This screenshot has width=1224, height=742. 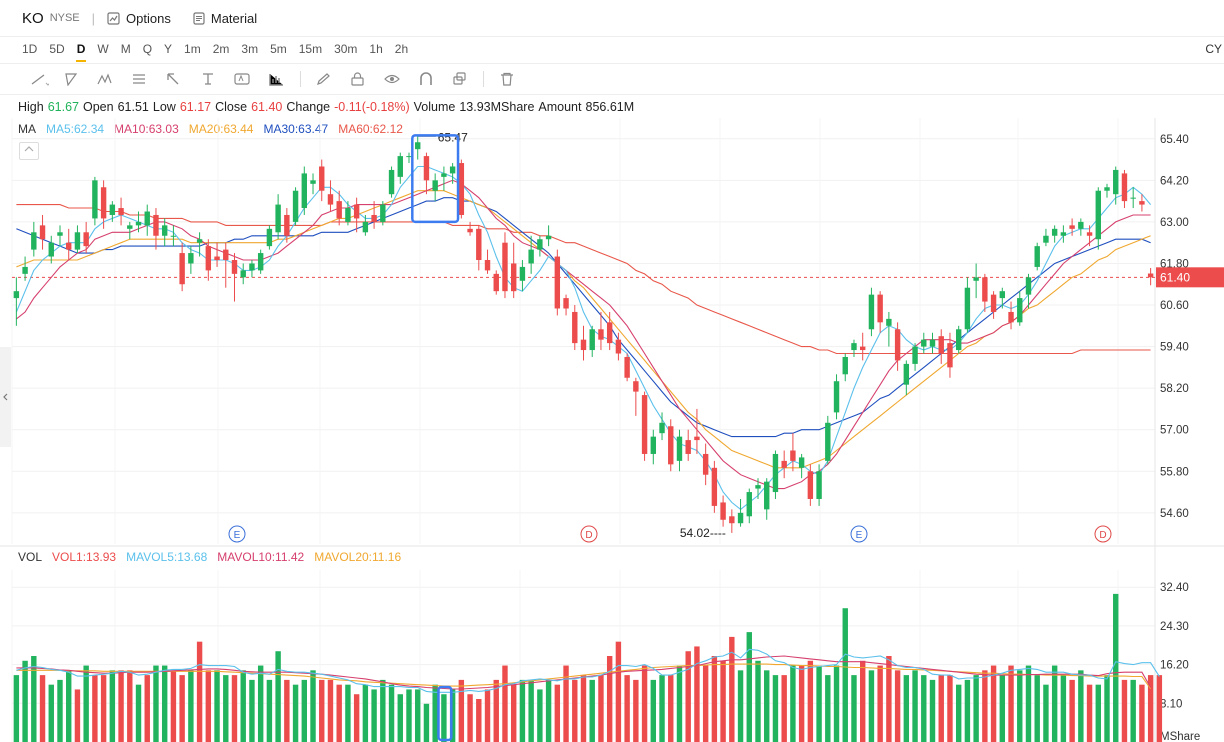 I want to click on period-tab: 5m, so click(x=278, y=49).